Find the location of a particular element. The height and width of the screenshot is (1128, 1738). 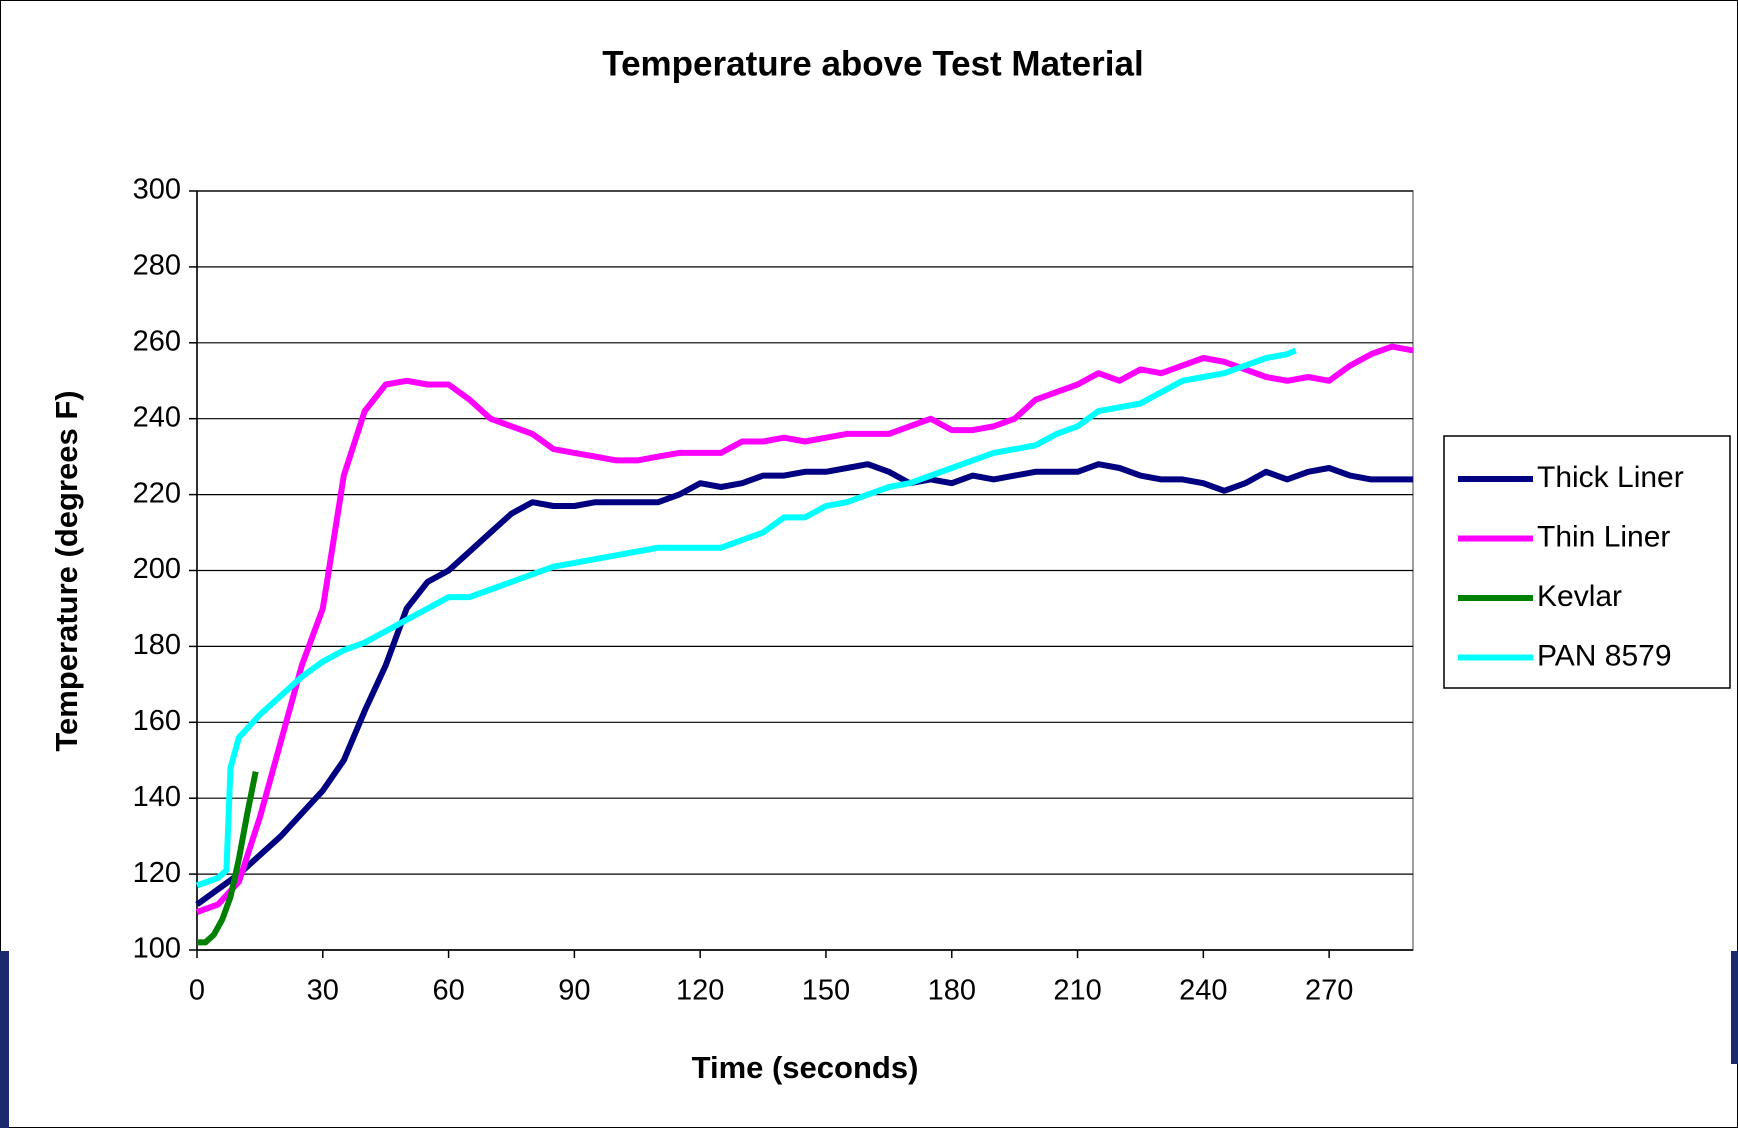

y-tick-label: 260 is located at coordinates (157, 341).